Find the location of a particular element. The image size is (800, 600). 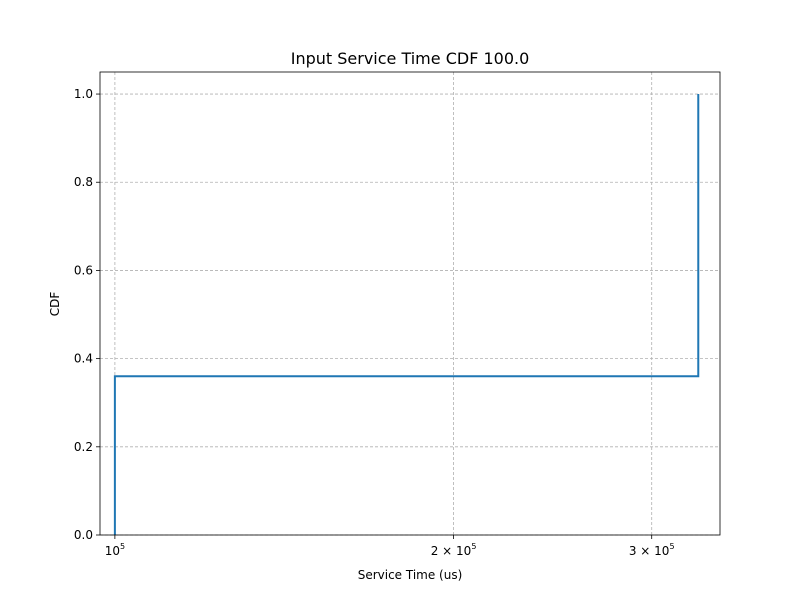

y-tick-label: 0.6 is located at coordinates (83, 270).